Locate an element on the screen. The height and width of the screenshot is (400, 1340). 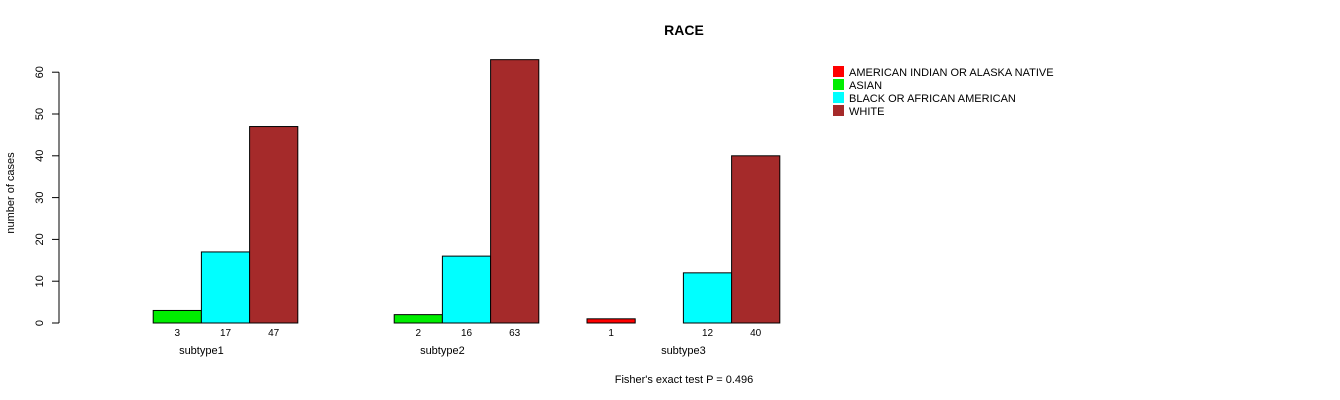
x-axis-label: Fisher's exact test P = 0.496 is located at coordinates (684, 380).